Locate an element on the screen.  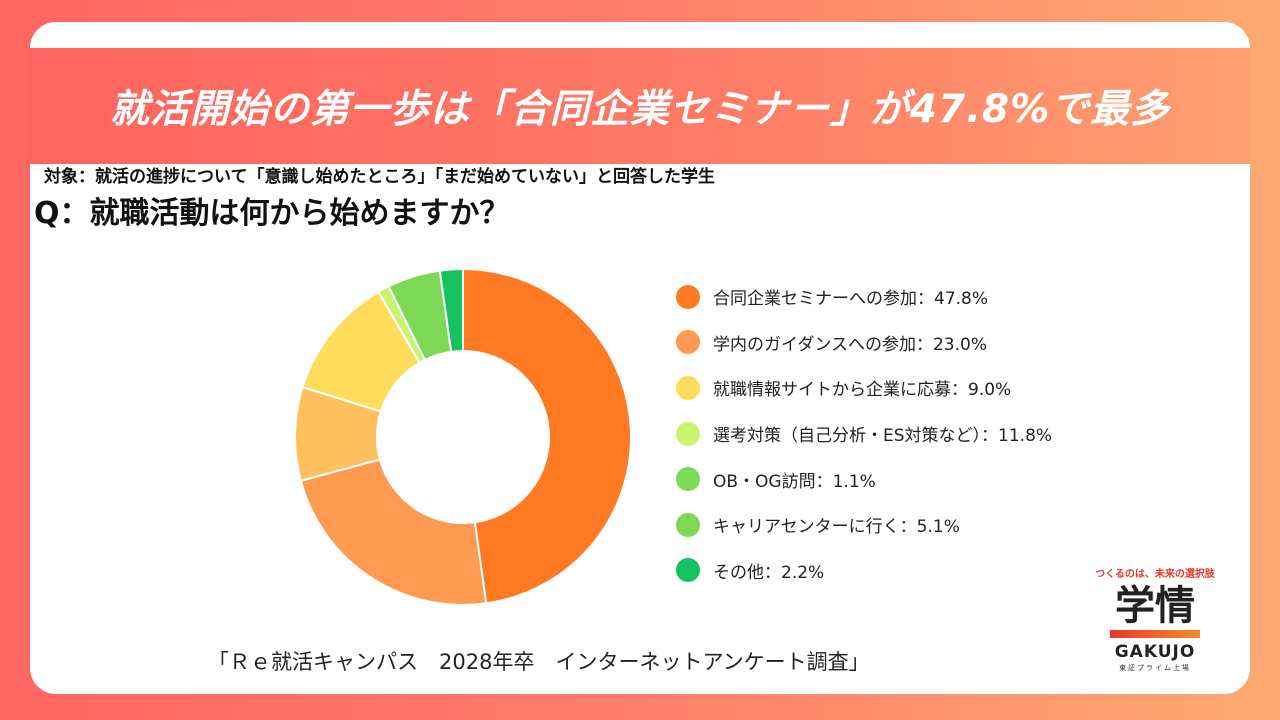
gakujo-logo: つくるのは、未来の選択肢 学情 GAKUJO 東証プライム上場 is located at coordinates (1155, 625).